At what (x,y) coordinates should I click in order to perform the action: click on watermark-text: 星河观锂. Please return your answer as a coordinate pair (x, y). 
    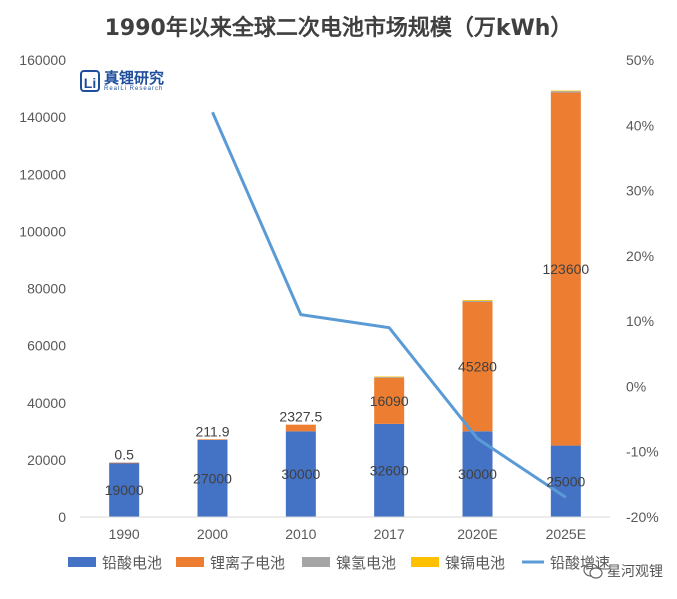
    Looking at the image, I should click on (635, 572).